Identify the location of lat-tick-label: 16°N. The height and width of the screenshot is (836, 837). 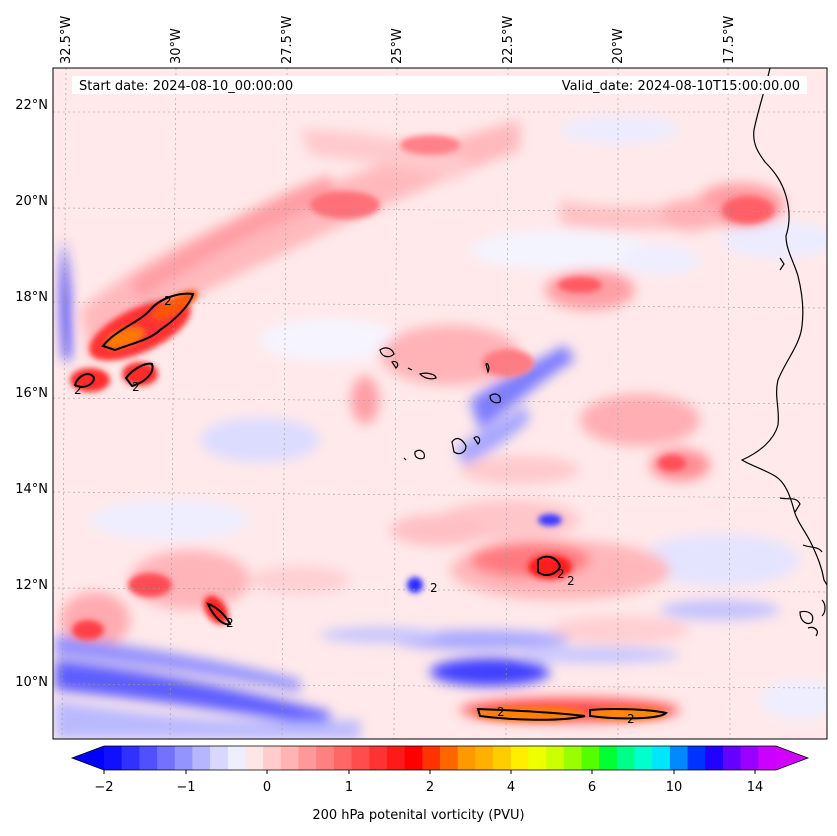
(31, 393).